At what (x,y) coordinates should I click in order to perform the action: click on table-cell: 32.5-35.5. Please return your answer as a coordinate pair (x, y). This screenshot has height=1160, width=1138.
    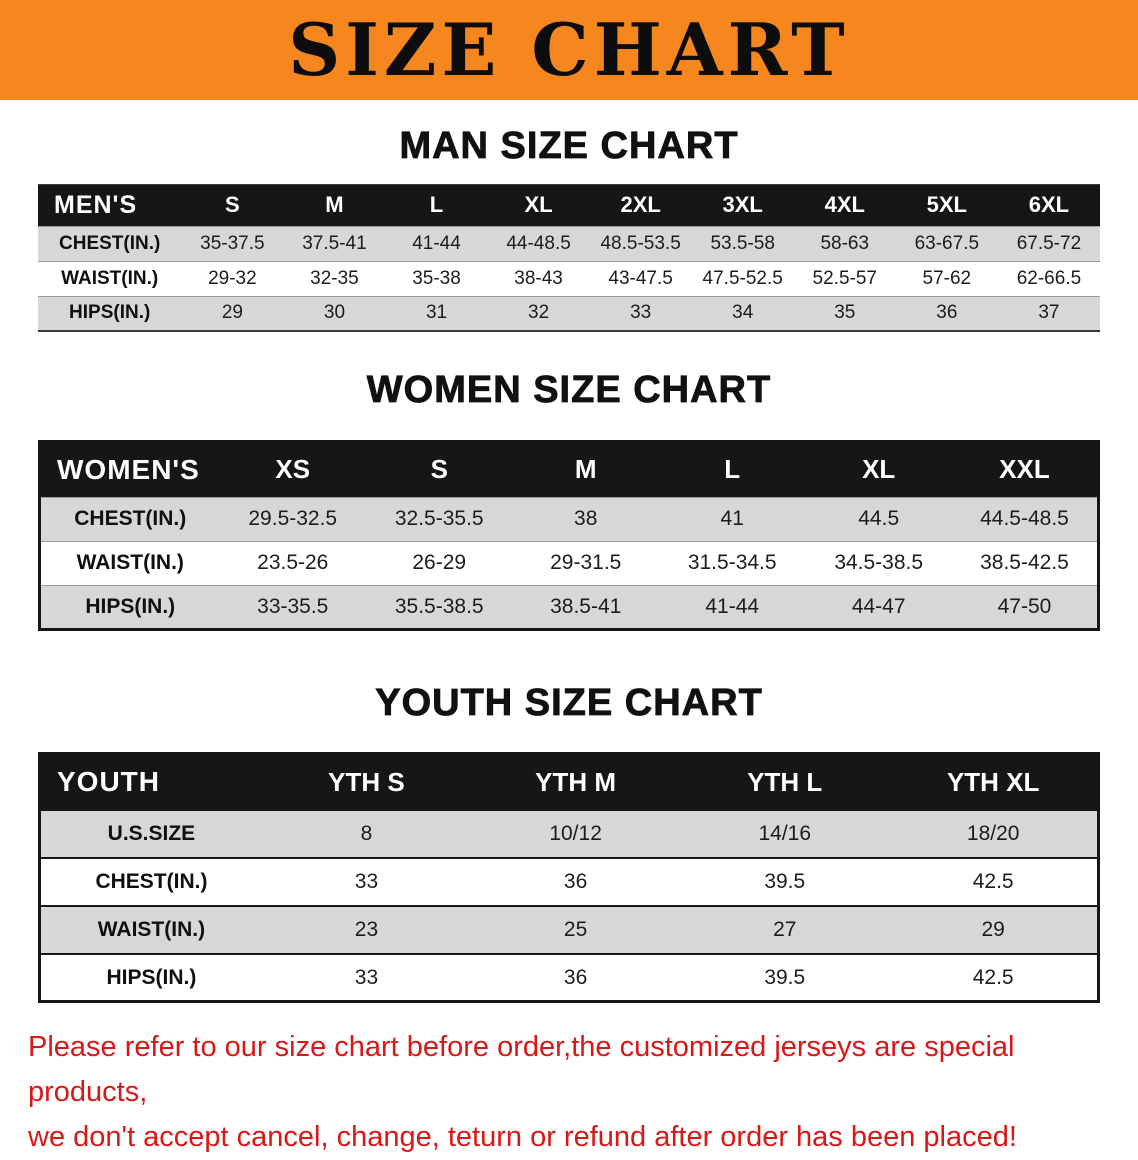
    Looking at the image, I should click on (439, 519).